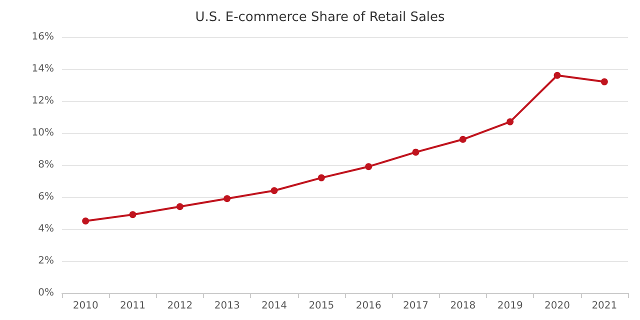  Describe the element at coordinates (369, 306) in the screenshot. I see `x-tick-label: 2016` at that location.